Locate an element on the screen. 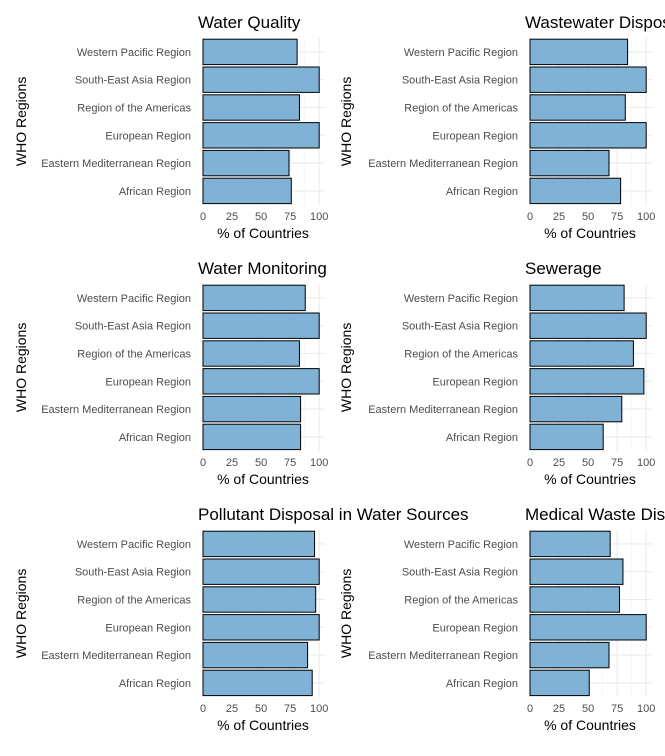 Image resolution: width=665 pixels, height=756 pixels. panel-title: Wastewater Disposal is located at coordinates (595, 22).